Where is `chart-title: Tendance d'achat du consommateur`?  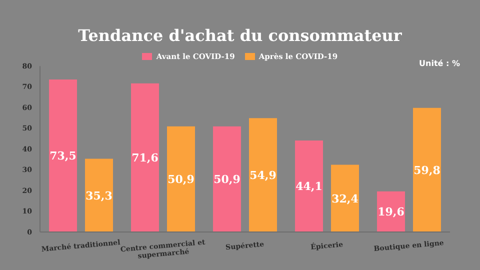
chart-title: Tendance d'achat du consommateur is located at coordinates (240, 35).